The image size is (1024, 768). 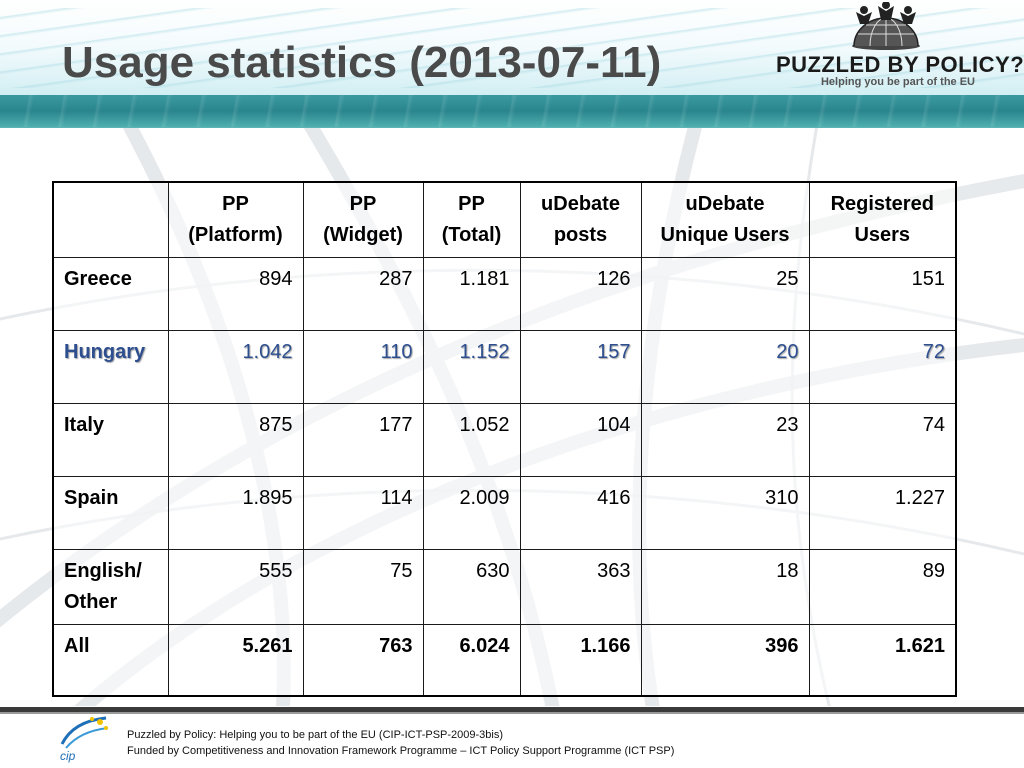 What do you see at coordinates (110, 513) in the screenshot?
I see `row-label: Spain` at bounding box center [110, 513].